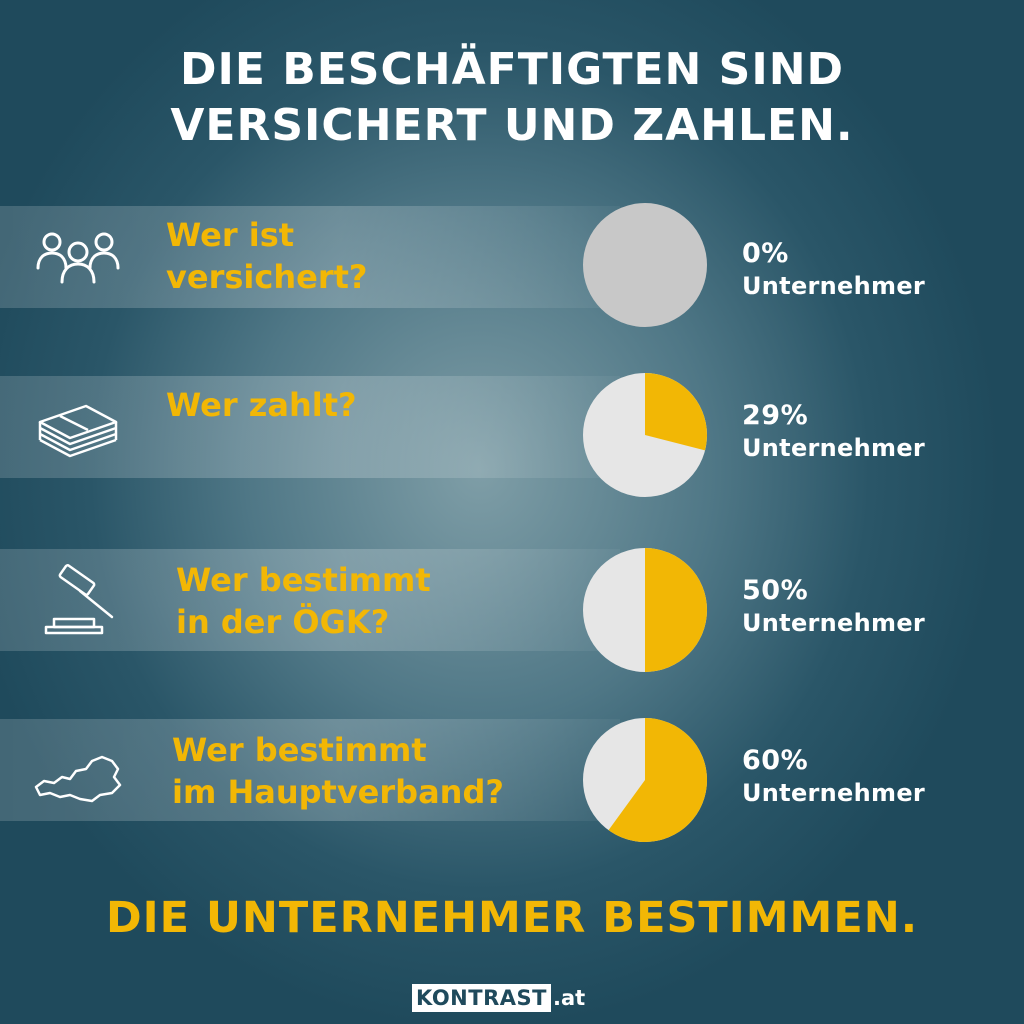  Describe the element at coordinates (512, 918) in the screenshot. I see `conclusion: DIE UNTERNEHMER BESTIMMEN.` at that location.